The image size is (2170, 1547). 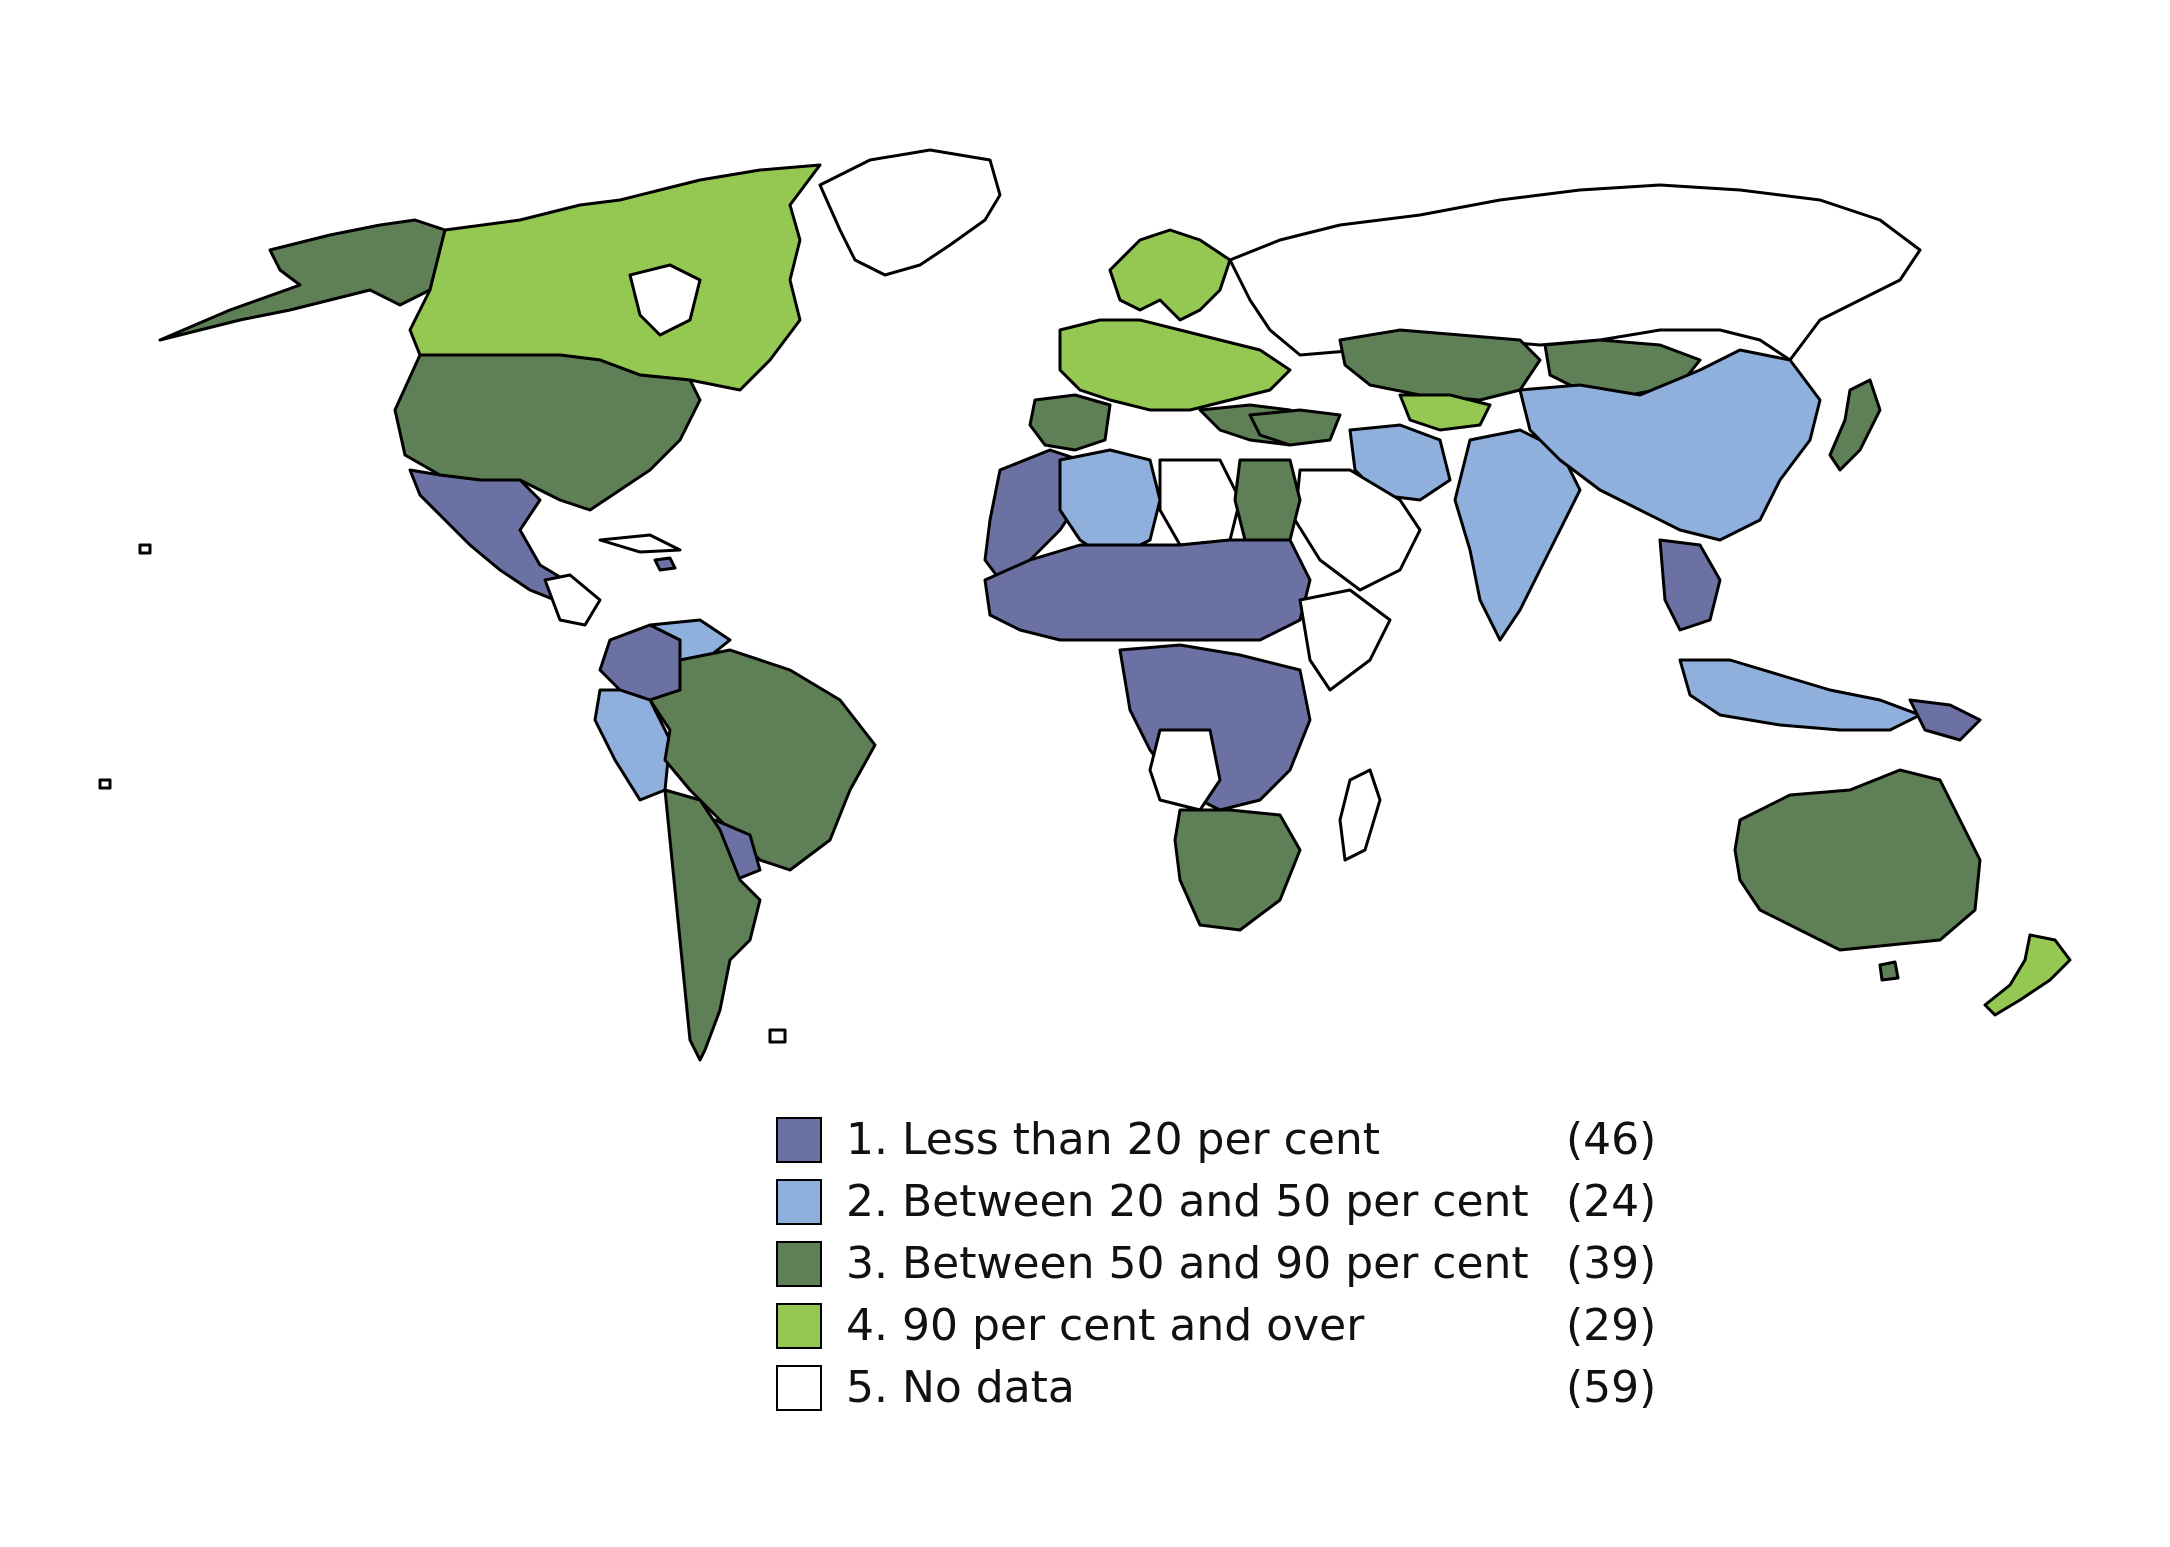 What do you see at coordinates (1226, 1392) in the screenshot?
I see `legend-item-5: 5. No data (59)` at bounding box center [1226, 1392].